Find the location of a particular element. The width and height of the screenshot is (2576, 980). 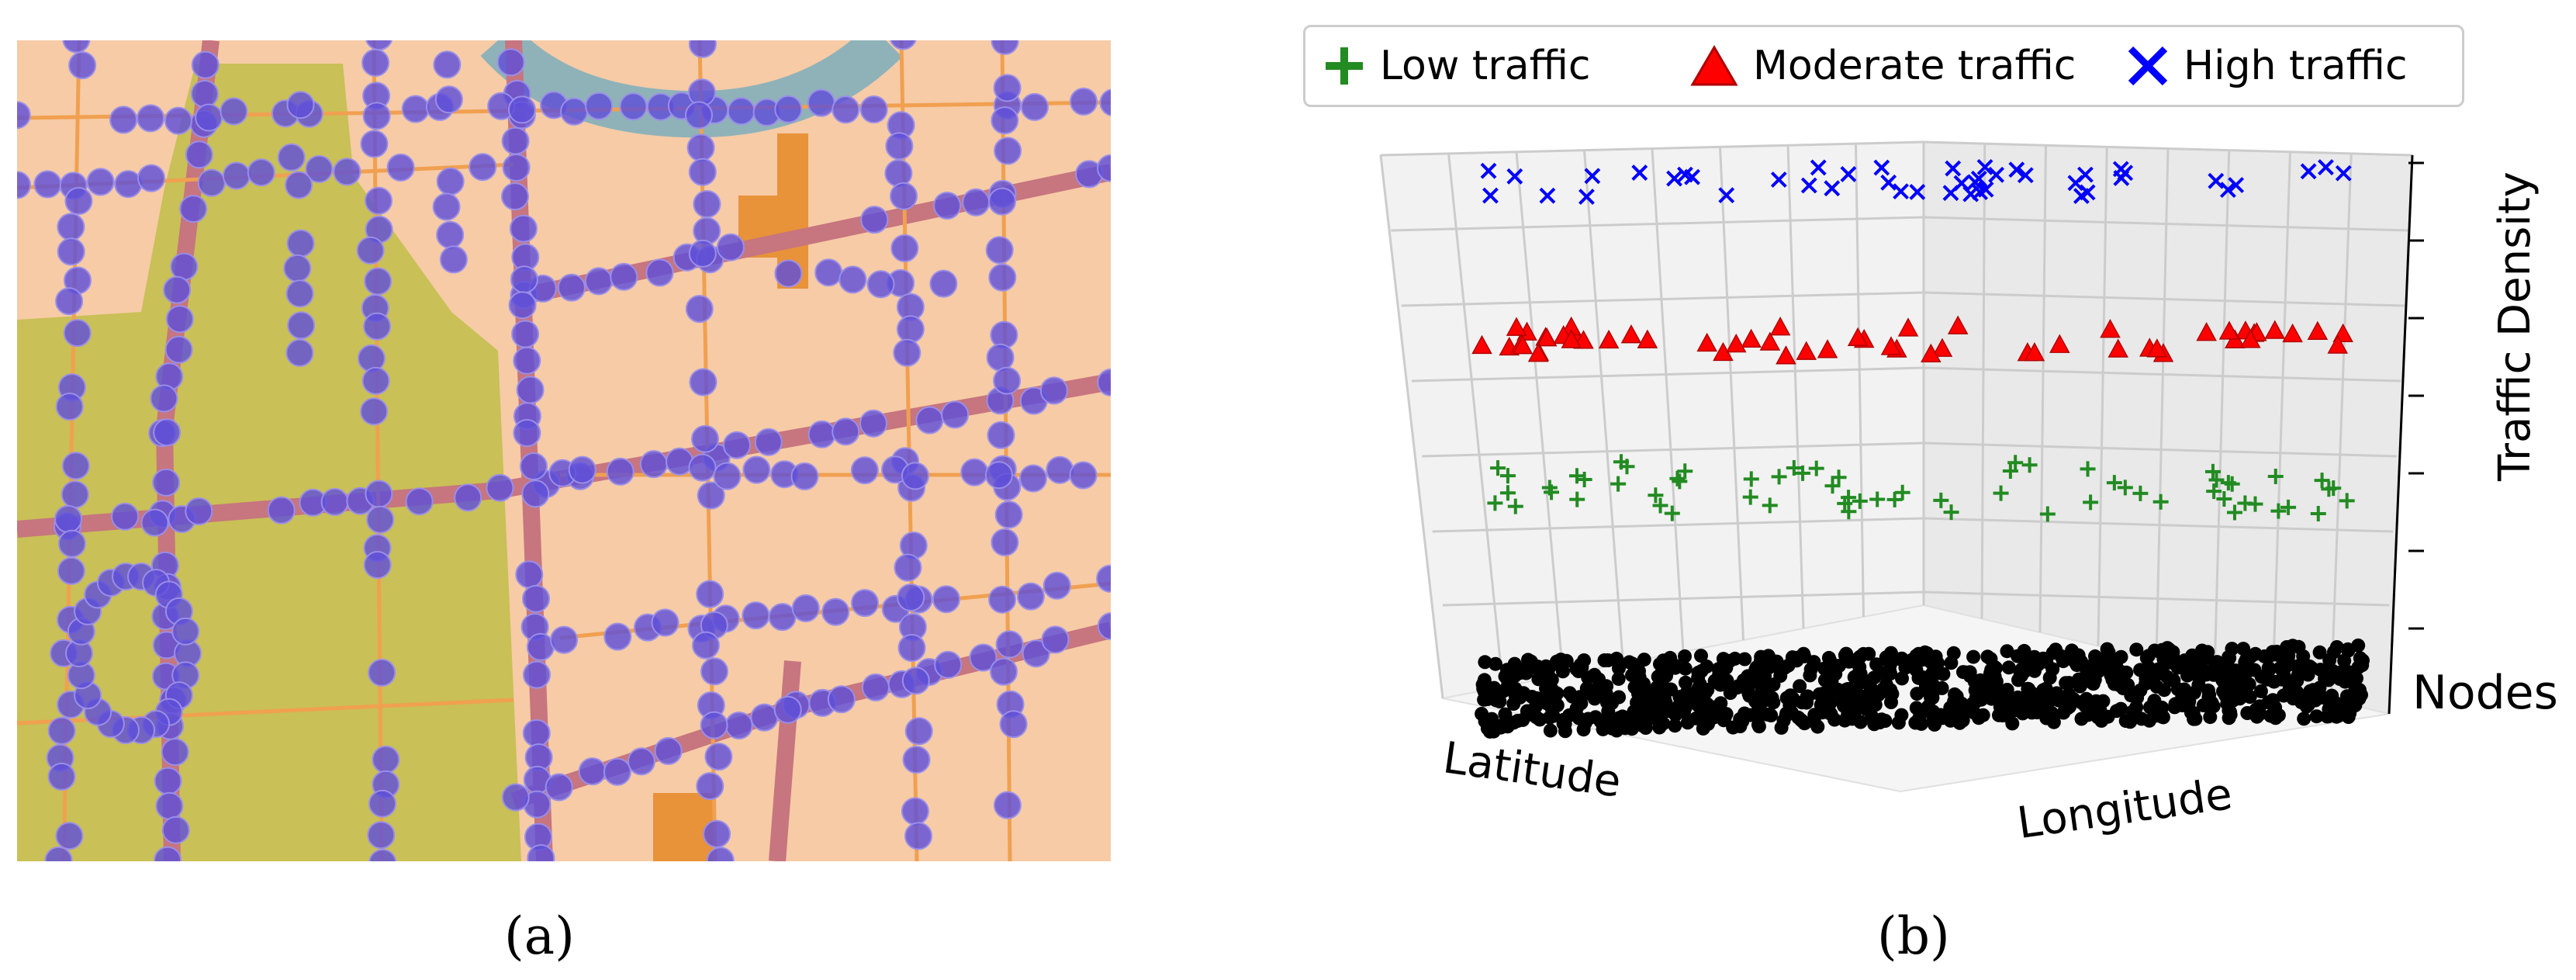

gridline is located at coordinates (1667, 374).